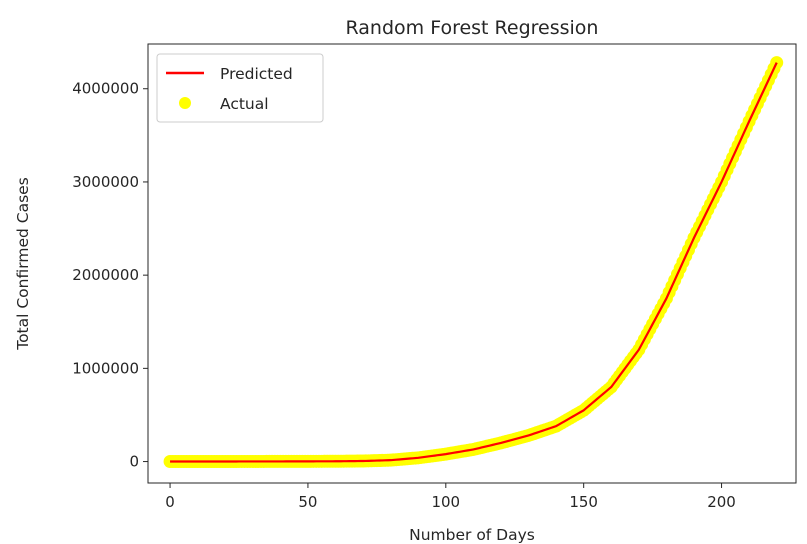 The width and height of the screenshot is (807, 544). Describe the element at coordinates (105, 89) in the screenshot. I see `y-tick-label: 4000000` at that location.